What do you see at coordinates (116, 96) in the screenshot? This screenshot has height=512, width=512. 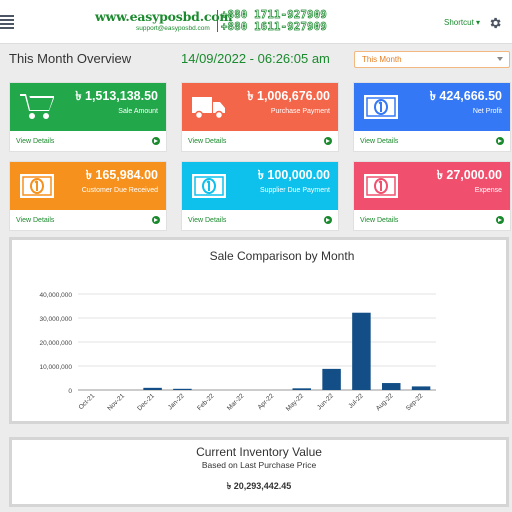 I see `card-amount: ৳ 1,513,138.50` at bounding box center [116, 96].